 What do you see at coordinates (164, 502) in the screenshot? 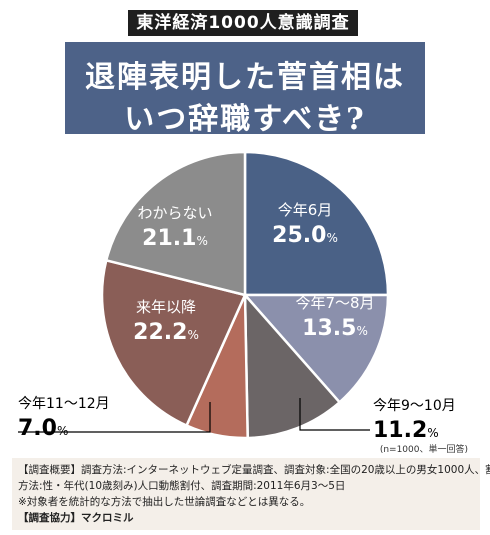
I see `notes-line-3: ※対象者を統計的な方法で抽出した世論調査などとは異なる。` at bounding box center [164, 502].